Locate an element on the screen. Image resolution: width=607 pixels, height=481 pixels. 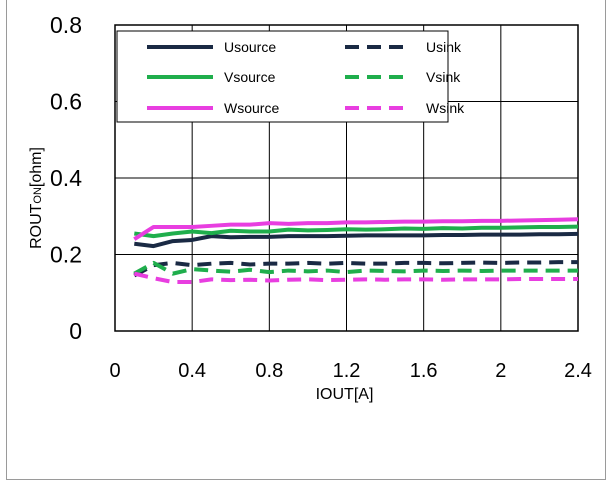
legend-label-usink: Usink is located at coordinates (444, 47).